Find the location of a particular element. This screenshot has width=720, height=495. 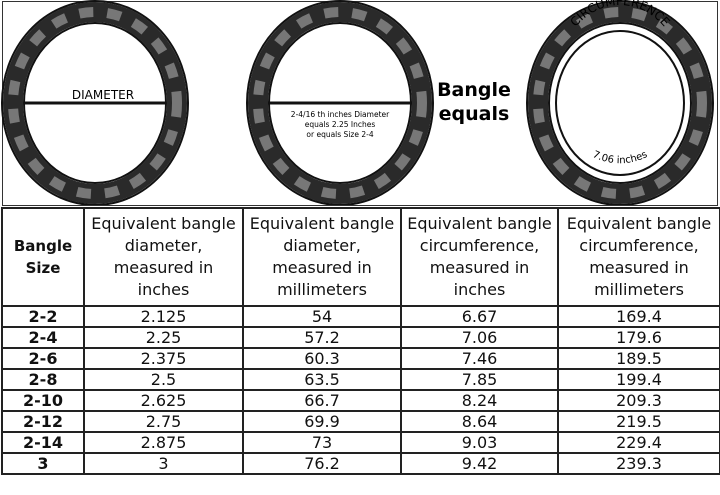

table-cell: 219.5 is located at coordinates (638, 421).